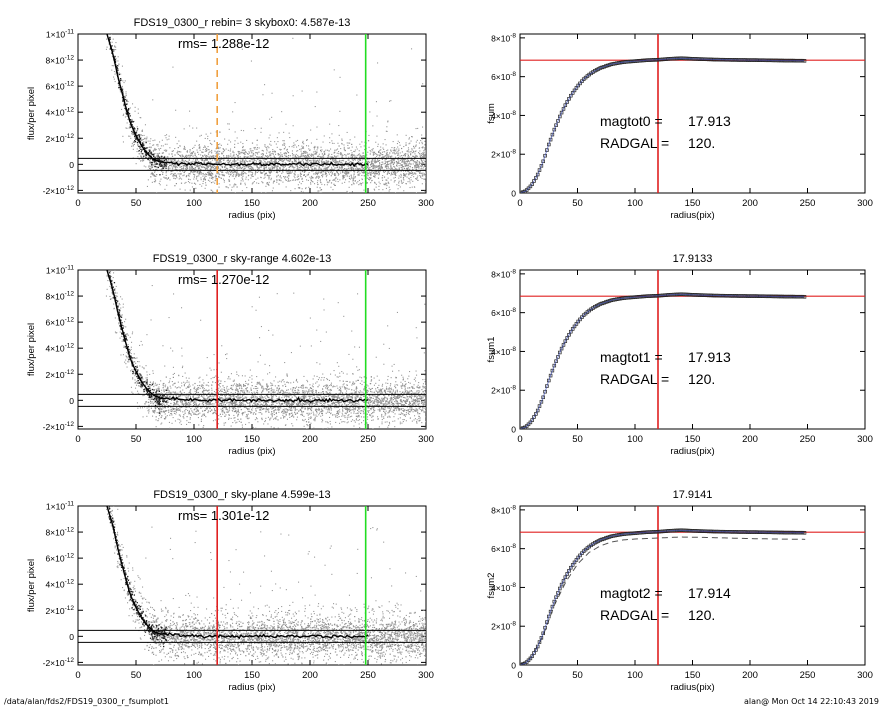  Describe the element at coordinates (194, 439) in the screenshot. I see `x-tick-label: 100` at that location.